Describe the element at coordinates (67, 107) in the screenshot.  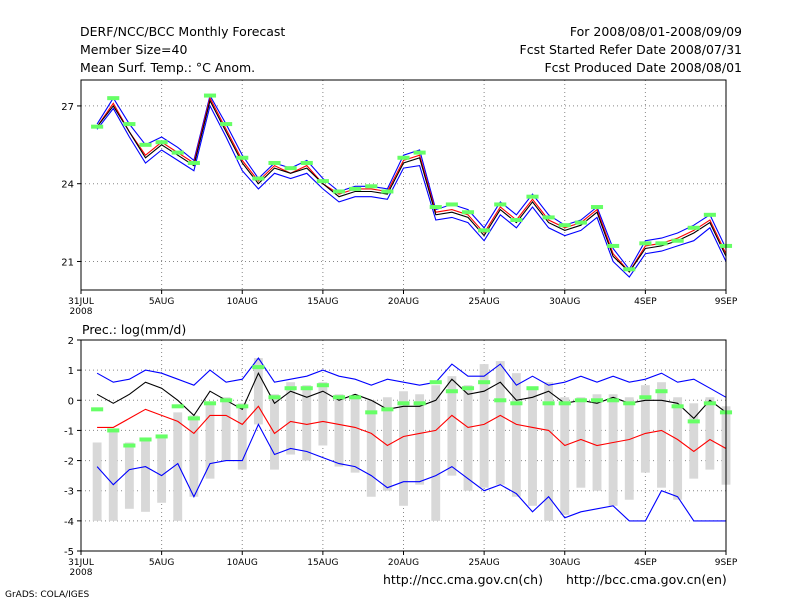
I see `temp-y-tick-label: 27` at that location.